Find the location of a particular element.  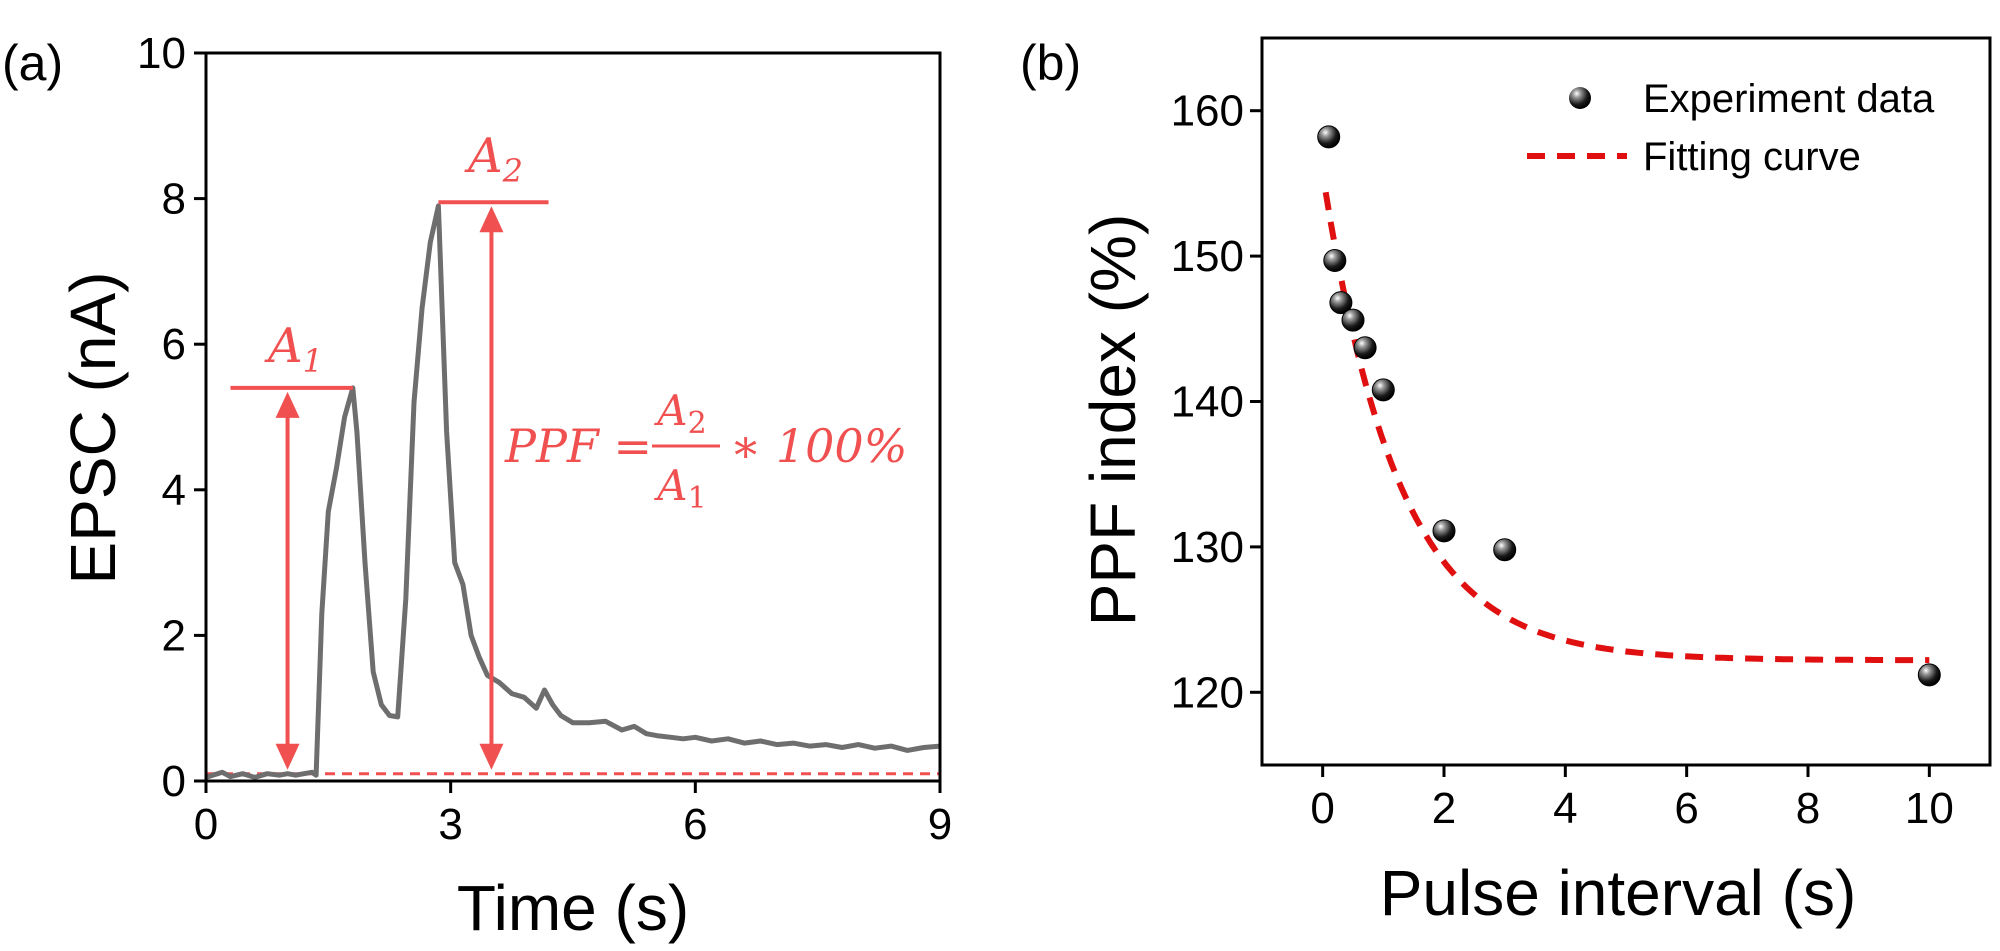

formula-rhs: ∗ 100% is located at coordinates (818, 446).